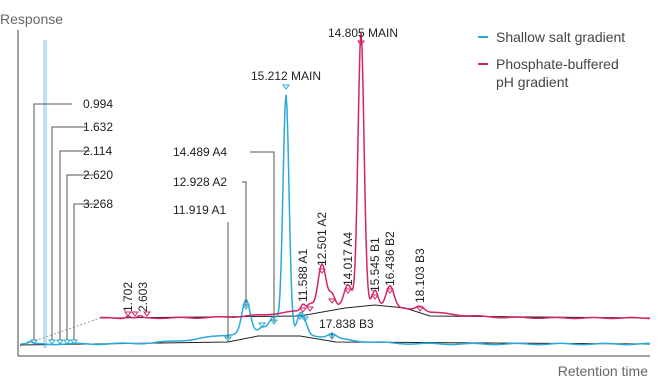 The height and width of the screenshot is (378, 660). Describe the element at coordinates (557, 64) in the screenshot. I see `legend-label-phosphate-ph-line1: Phosphate-buffered` at that location.